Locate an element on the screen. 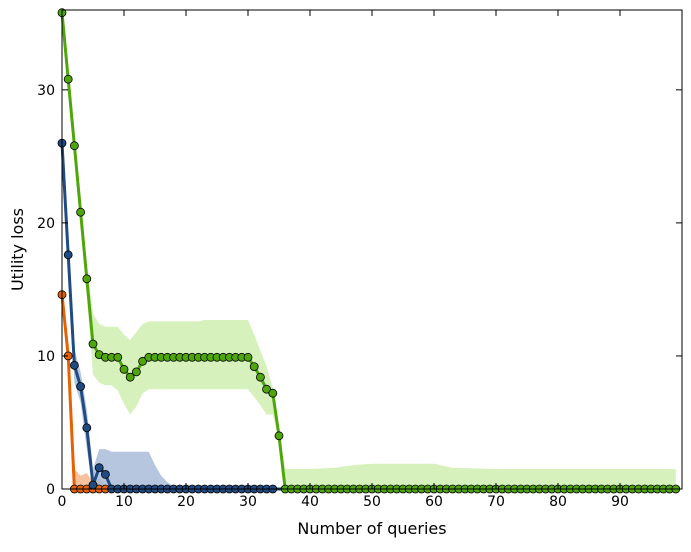 Image resolution: width=691 pixels, height=552 pixels. x-axis-label: Number of queries is located at coordinates (371, 528).